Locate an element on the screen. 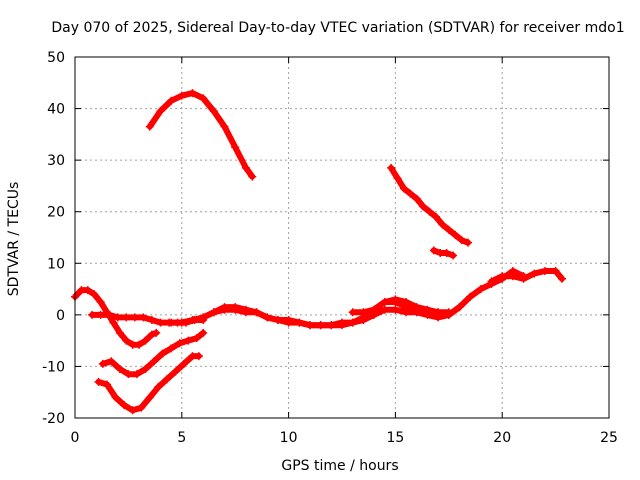 Image resolution: width=640 pixels, height=480 pixels. x-tick-label: 5 is located at coordinates (181, 438).